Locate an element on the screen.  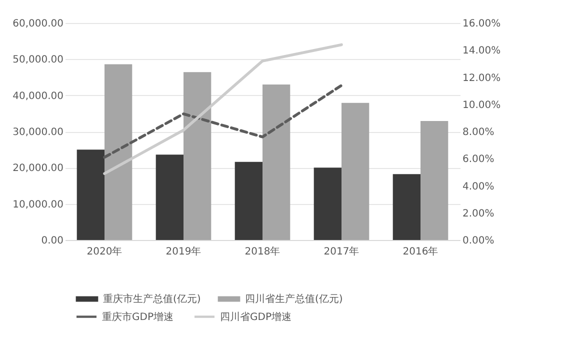
y-tick-label: 0.00 is located at coordinates (52, 241).